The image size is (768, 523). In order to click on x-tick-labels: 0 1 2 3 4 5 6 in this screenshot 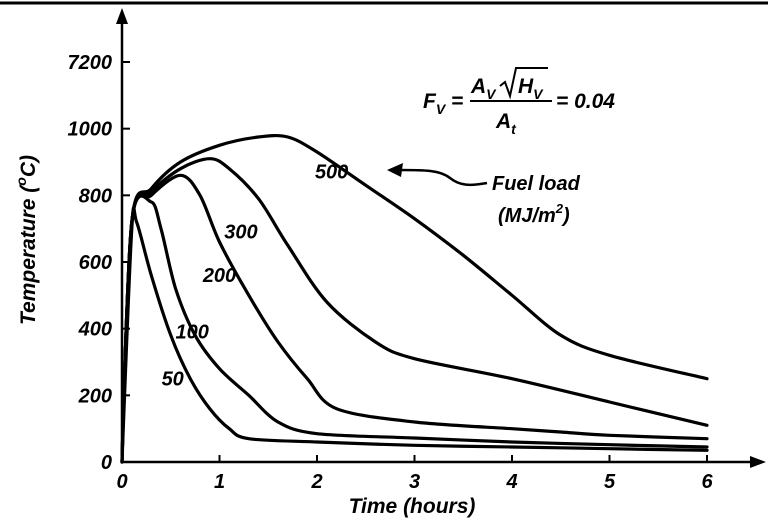, I will do `click(414, 482)`.